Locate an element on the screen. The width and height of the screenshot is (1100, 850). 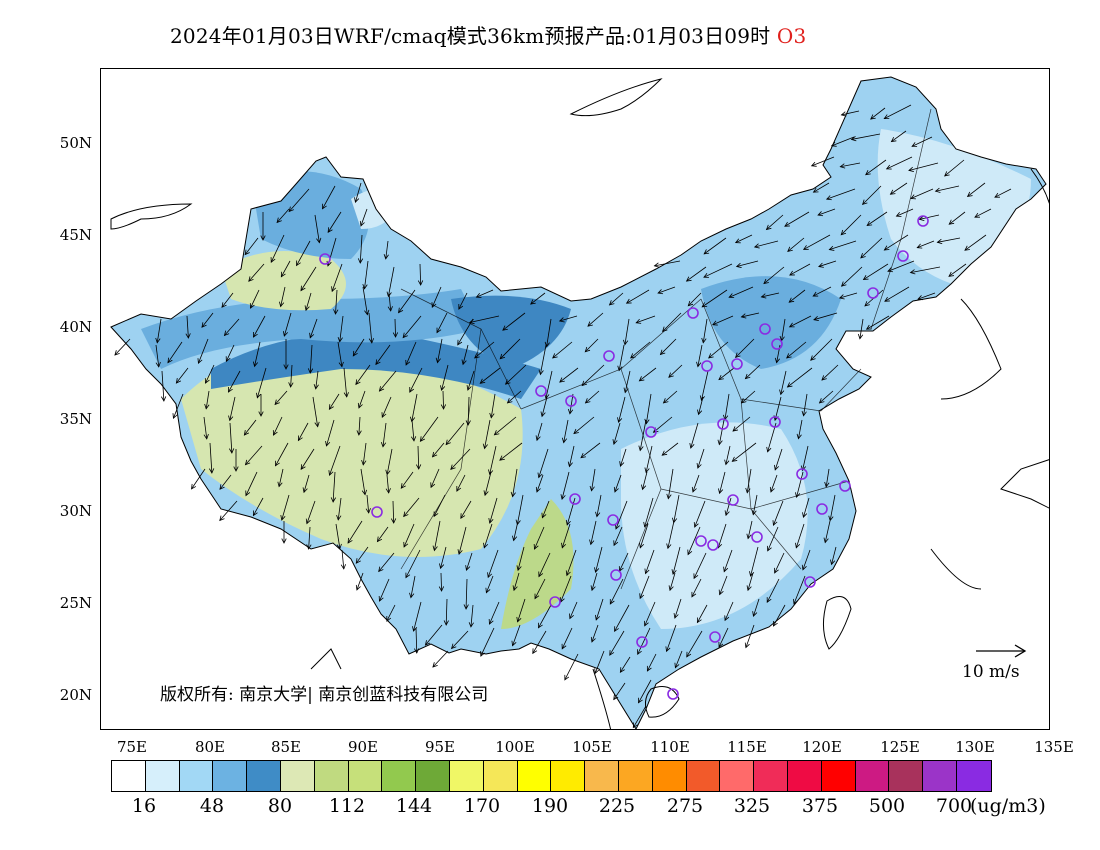
lon-label-125e: 125E is located at coordinates (900, 747).